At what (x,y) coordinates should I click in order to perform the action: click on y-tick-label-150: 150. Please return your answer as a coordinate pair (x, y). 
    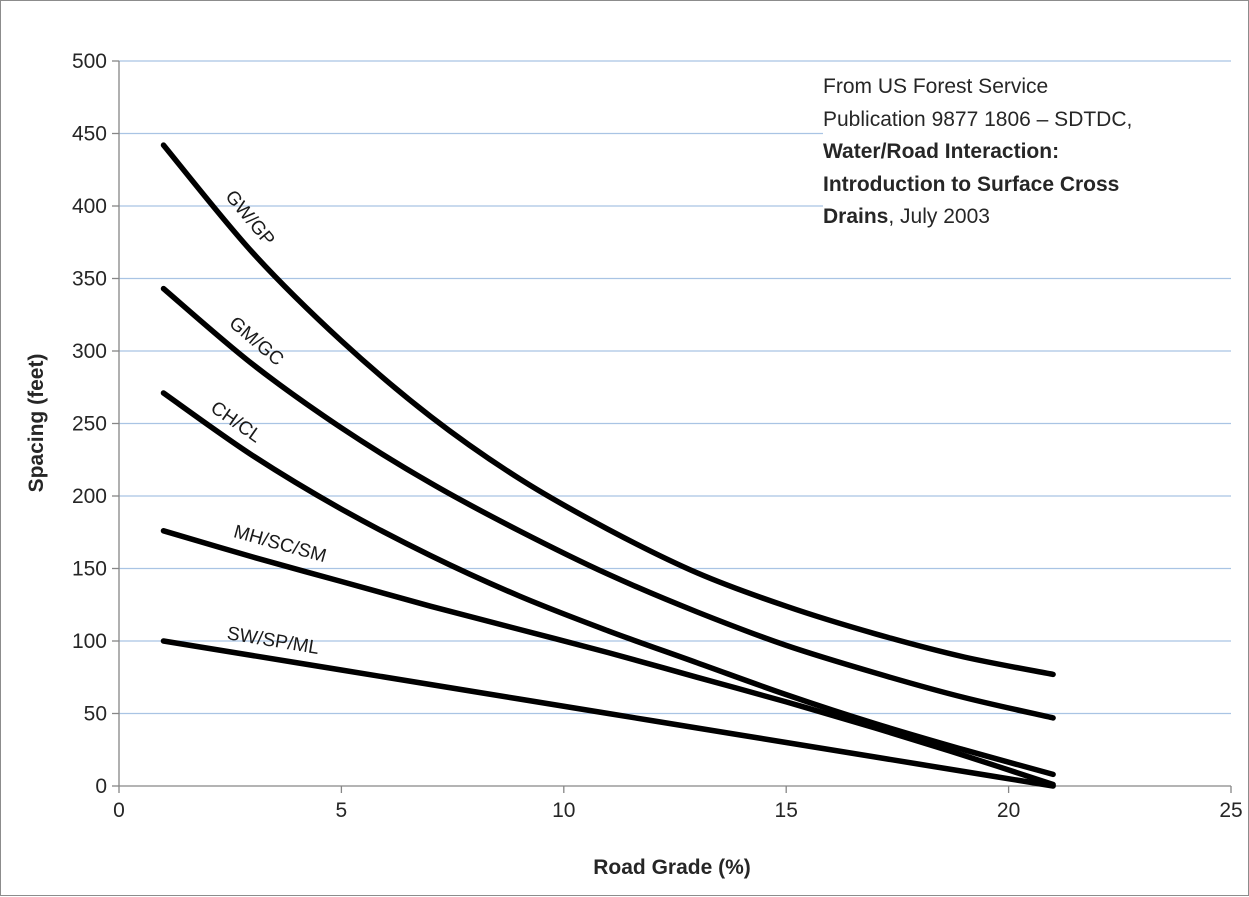
    Looking at the image, I should click on (89, 569).